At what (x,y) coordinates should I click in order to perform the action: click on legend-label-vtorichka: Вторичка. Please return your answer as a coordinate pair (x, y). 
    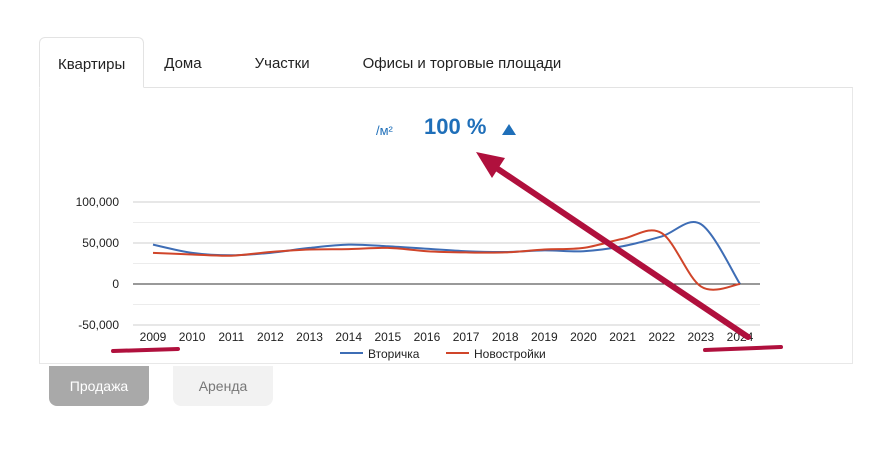
    Looking at the image, I should click on (394, 354).